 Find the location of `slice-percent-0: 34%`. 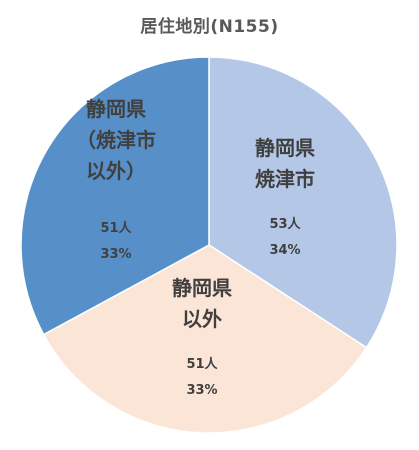

slice-percent-0: 34% is located at coordinates (284, 250).